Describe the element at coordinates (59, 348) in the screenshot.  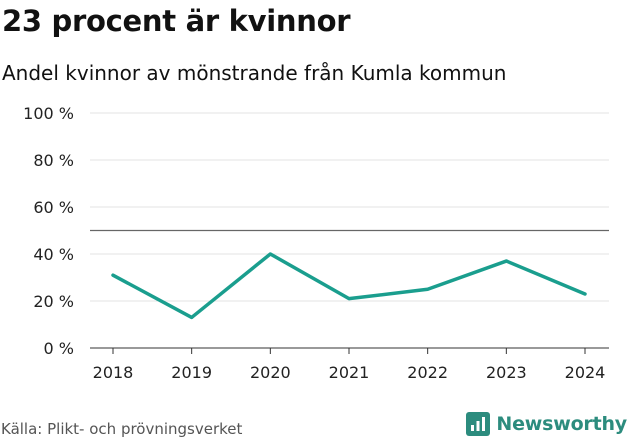
I see `y-tick-label: 0 %` at that location.